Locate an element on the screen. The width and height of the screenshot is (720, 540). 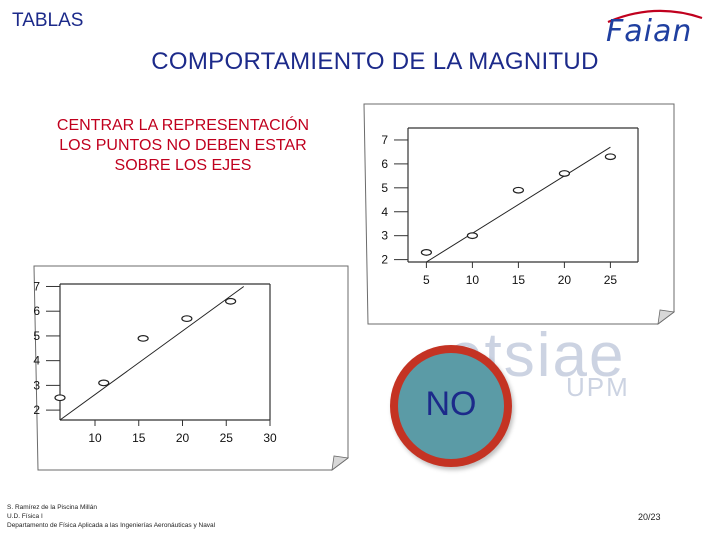
instruction-line: CENTRAR LA REPRESENTACIÓN is located at coordinates (183, 125).